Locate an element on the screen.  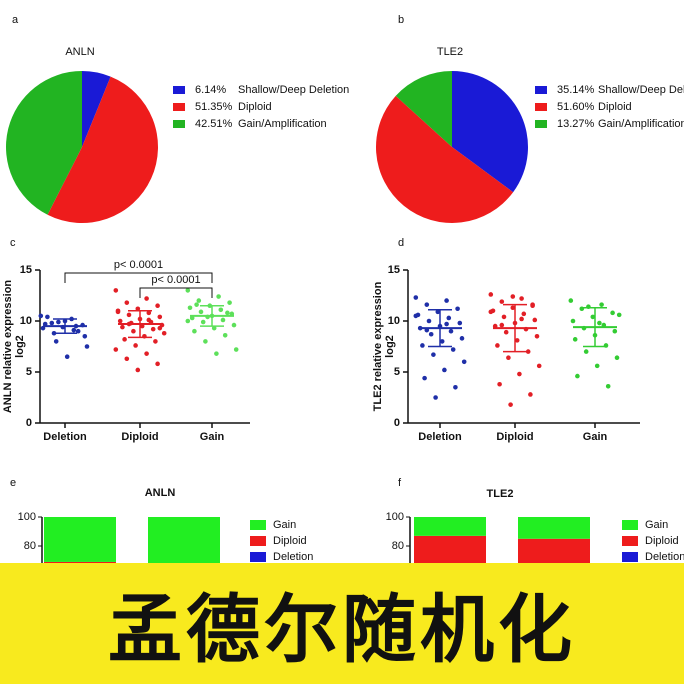
y-tick-label: 5 is located at coordinates (397, 372).